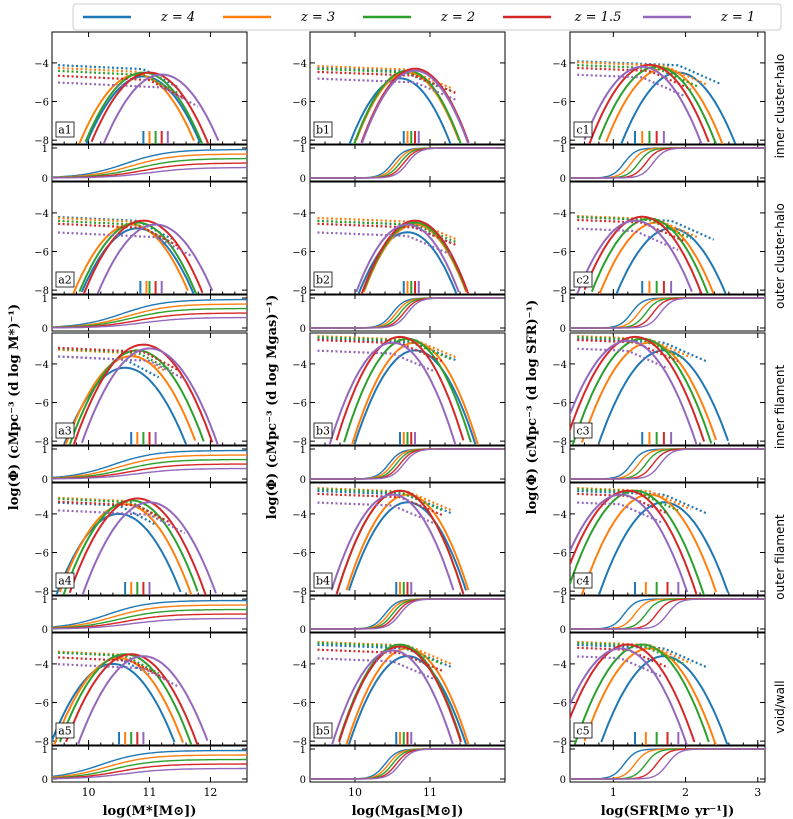 This screenshot has width=793, height=819. What do you see at coordinates (272, 407) in the screenshot?
I see `y-axis-label: log(Φ) (cMpc⁻³ (d log Mgas)⁻¹)` at bounding box center [272, 407].